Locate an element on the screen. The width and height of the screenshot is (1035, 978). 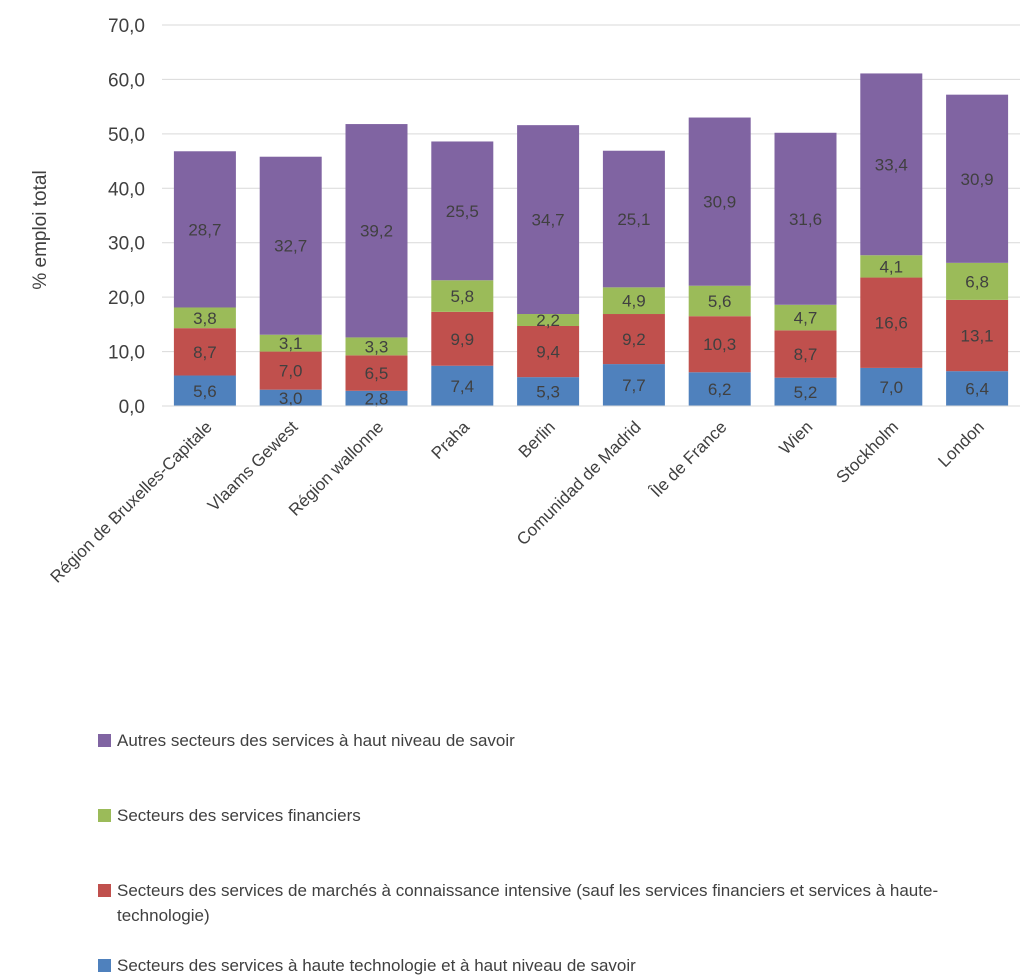
x-category-label: Wien is located at coordinates (796, 437).